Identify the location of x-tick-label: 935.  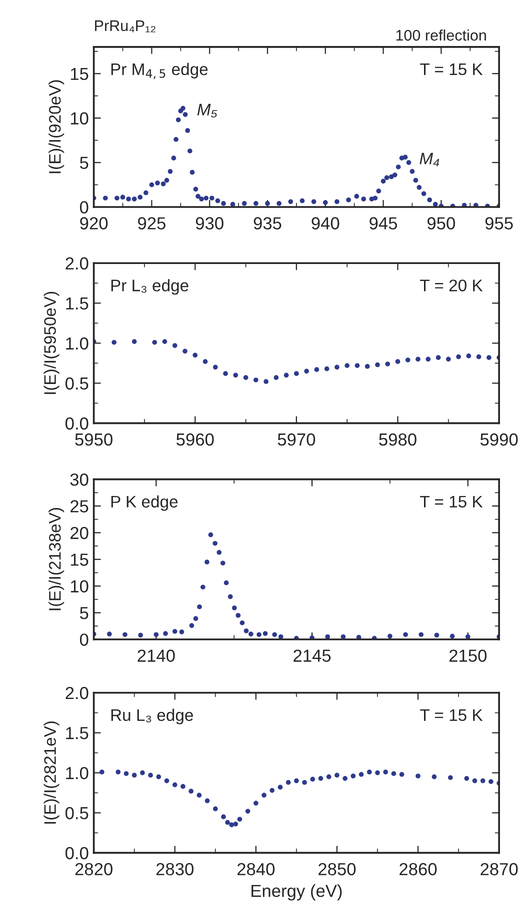
(268, 223).